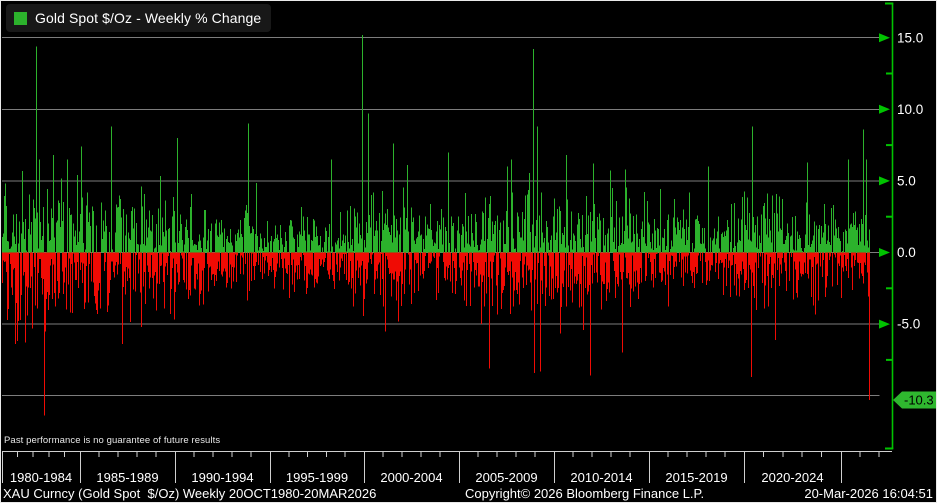  What do you see at coordinates (696, 477) in the screenshot?
I see `x-period-label: 2015-2019` at bounding box center [696, 477].